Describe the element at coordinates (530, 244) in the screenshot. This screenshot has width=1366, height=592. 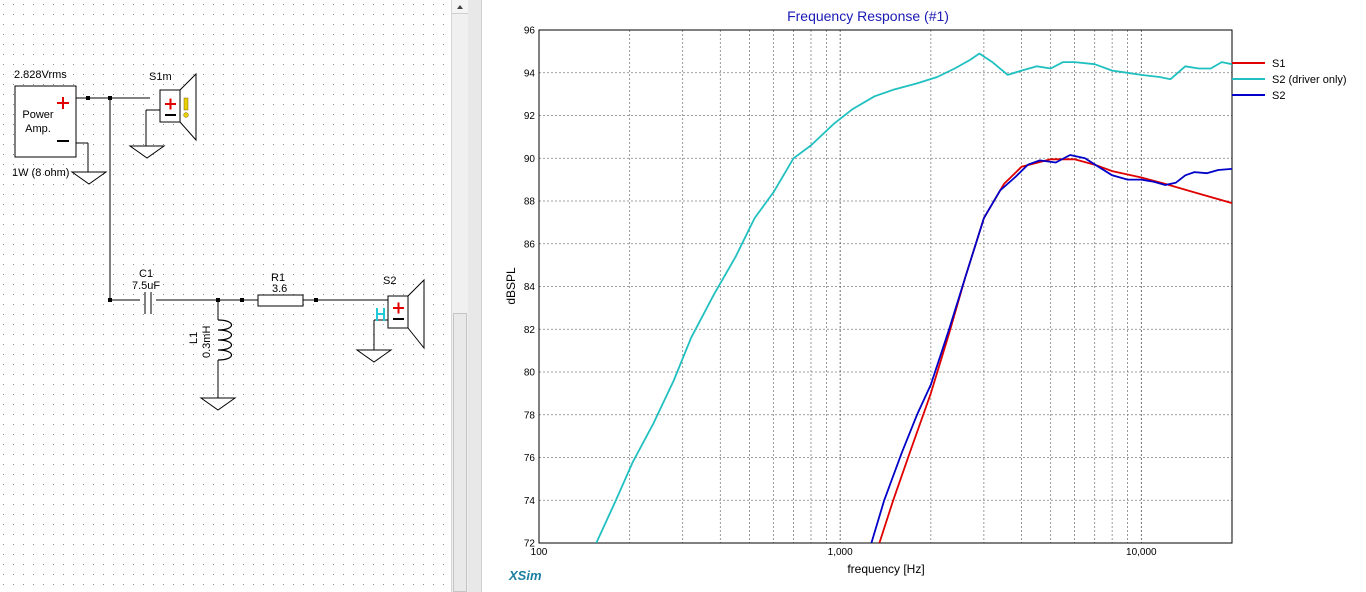
I see `y-tick-label: 86` at that location.